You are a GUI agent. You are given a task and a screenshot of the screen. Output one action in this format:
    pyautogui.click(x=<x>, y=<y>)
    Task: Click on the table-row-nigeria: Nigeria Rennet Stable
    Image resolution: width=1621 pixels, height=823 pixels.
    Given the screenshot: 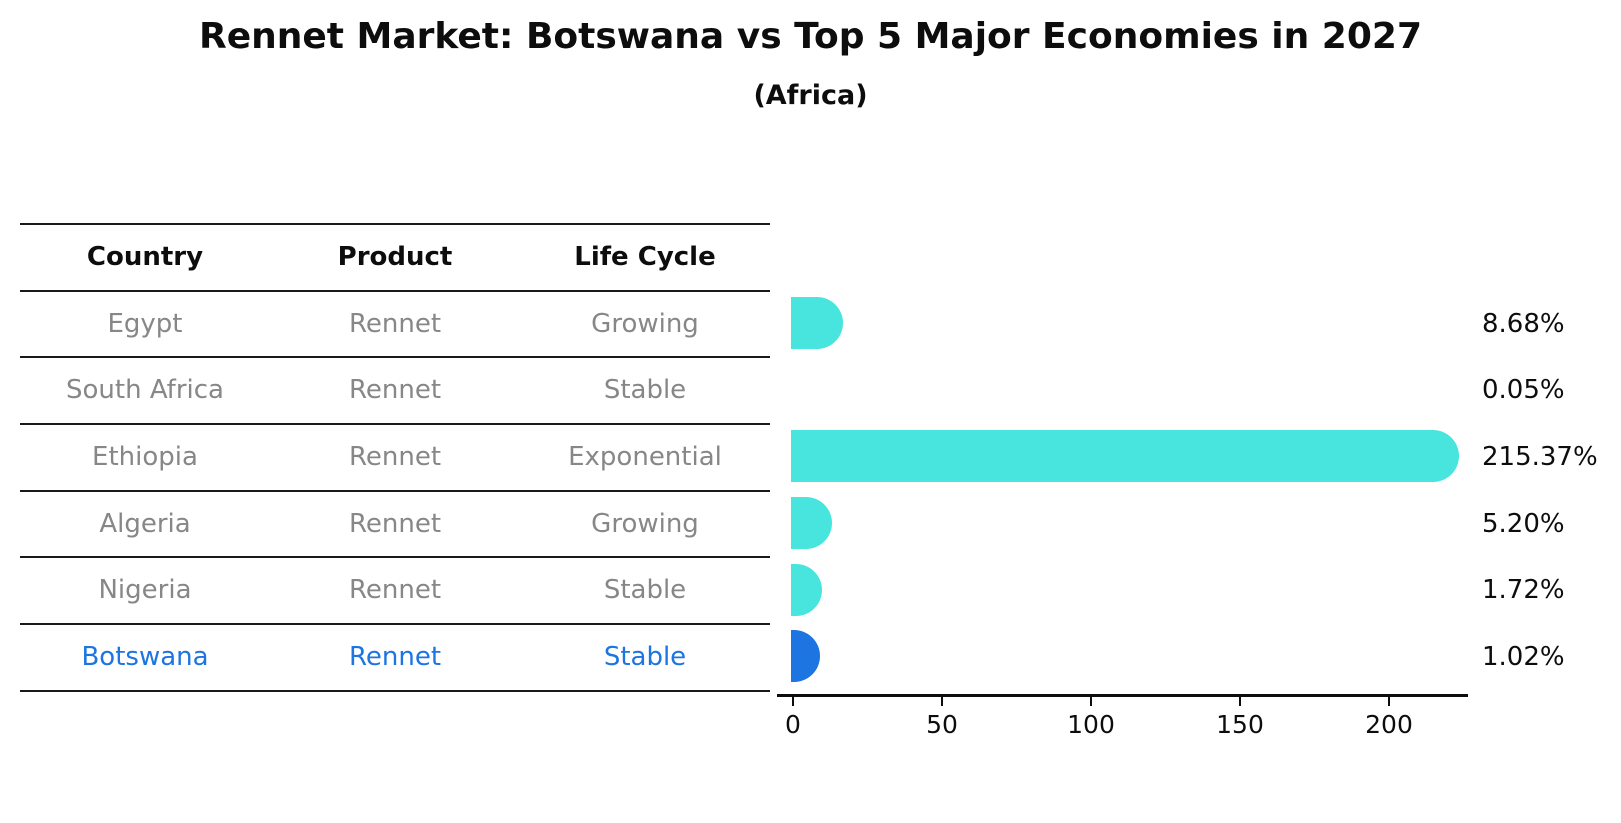 What is the action you would take?
    pyautogui.click(x=395, y=589)
    